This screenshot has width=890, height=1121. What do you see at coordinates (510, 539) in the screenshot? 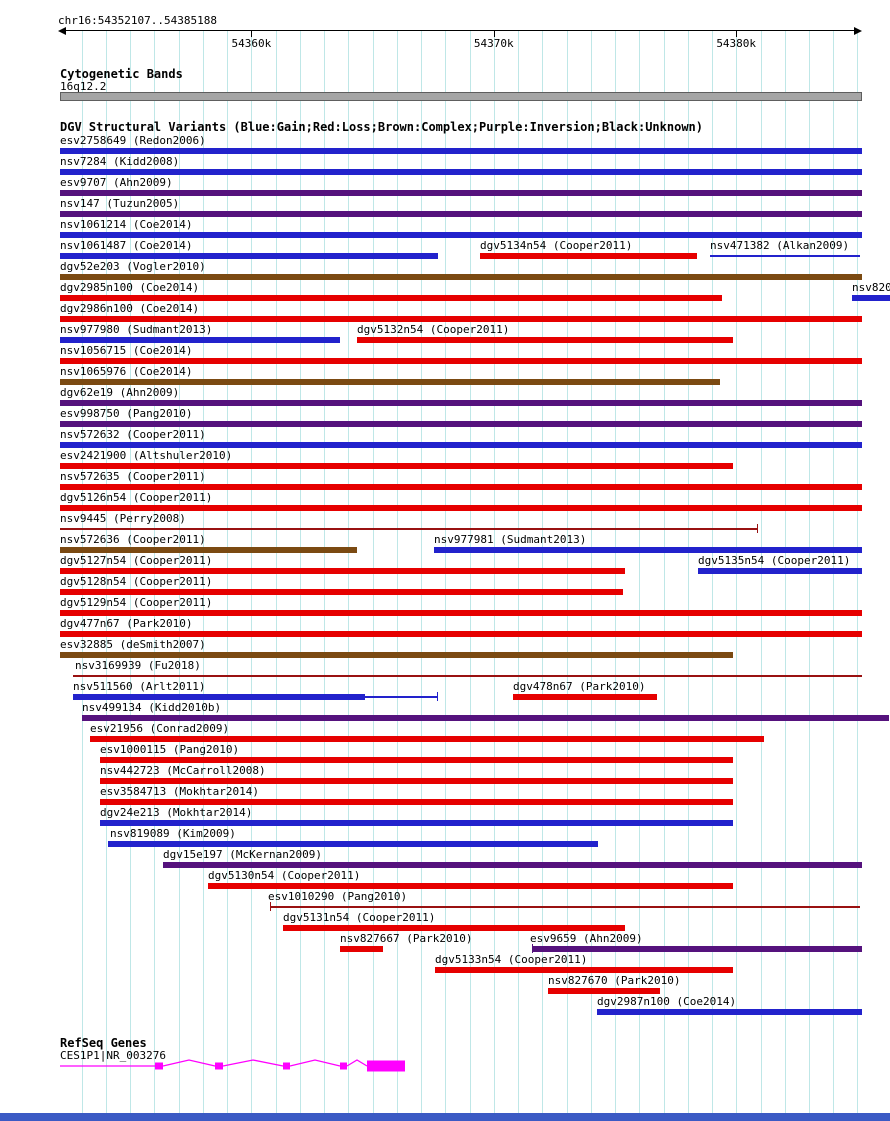
I see `variant-label: nsv977981 (Sudmant2013)` at bounding box center [510, 539].